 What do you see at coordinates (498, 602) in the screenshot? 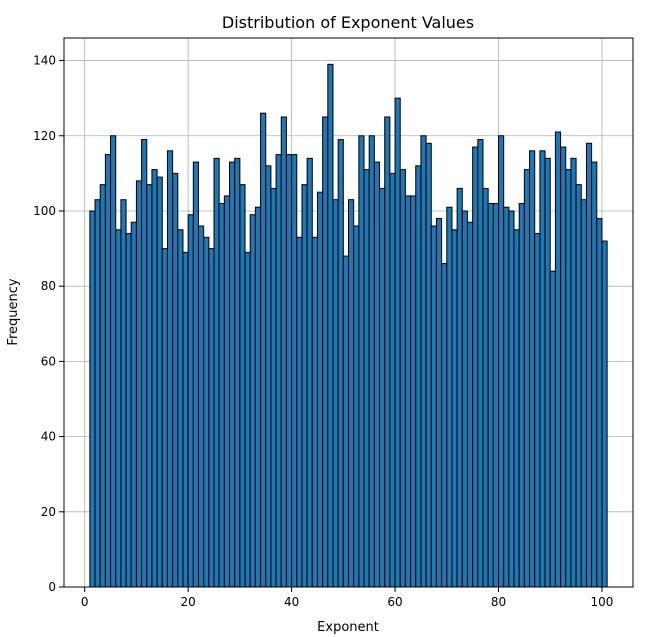
I see `x-tick-label: 80` at bounding box center [498, 602].